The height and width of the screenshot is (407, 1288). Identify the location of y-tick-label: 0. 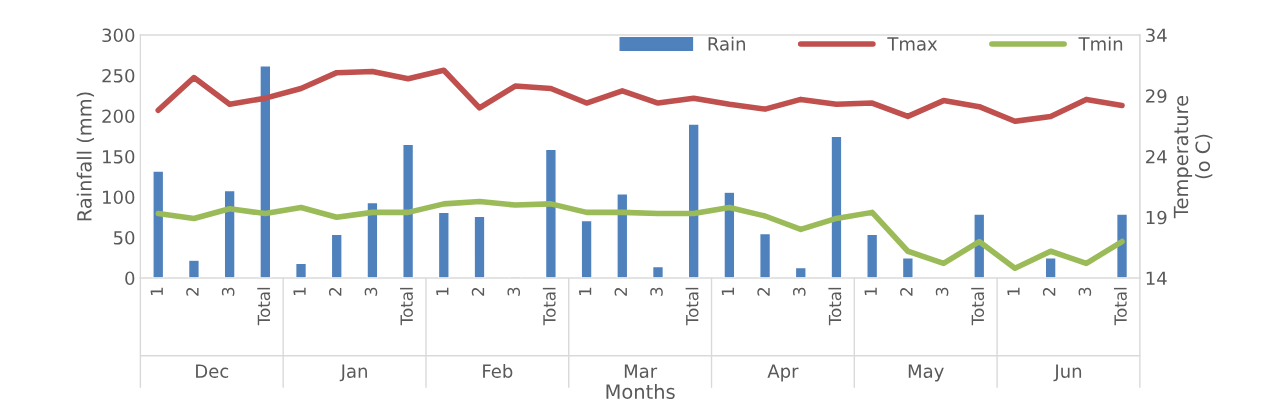
(130, 278).